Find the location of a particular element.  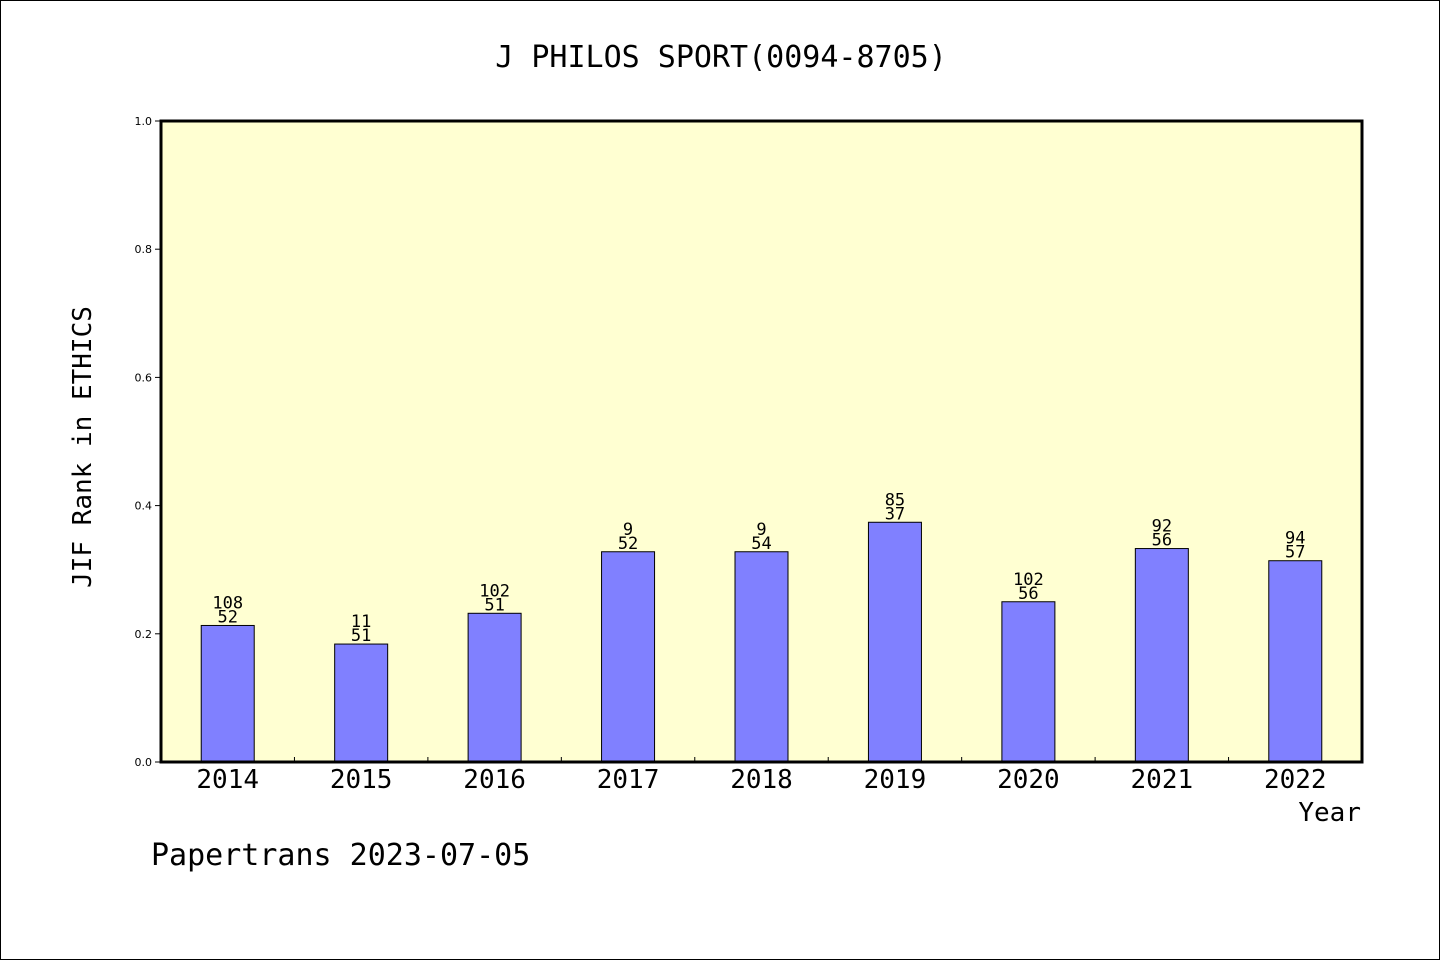

bar-label-bottom: 57 is located at coordinates (1295, 553).